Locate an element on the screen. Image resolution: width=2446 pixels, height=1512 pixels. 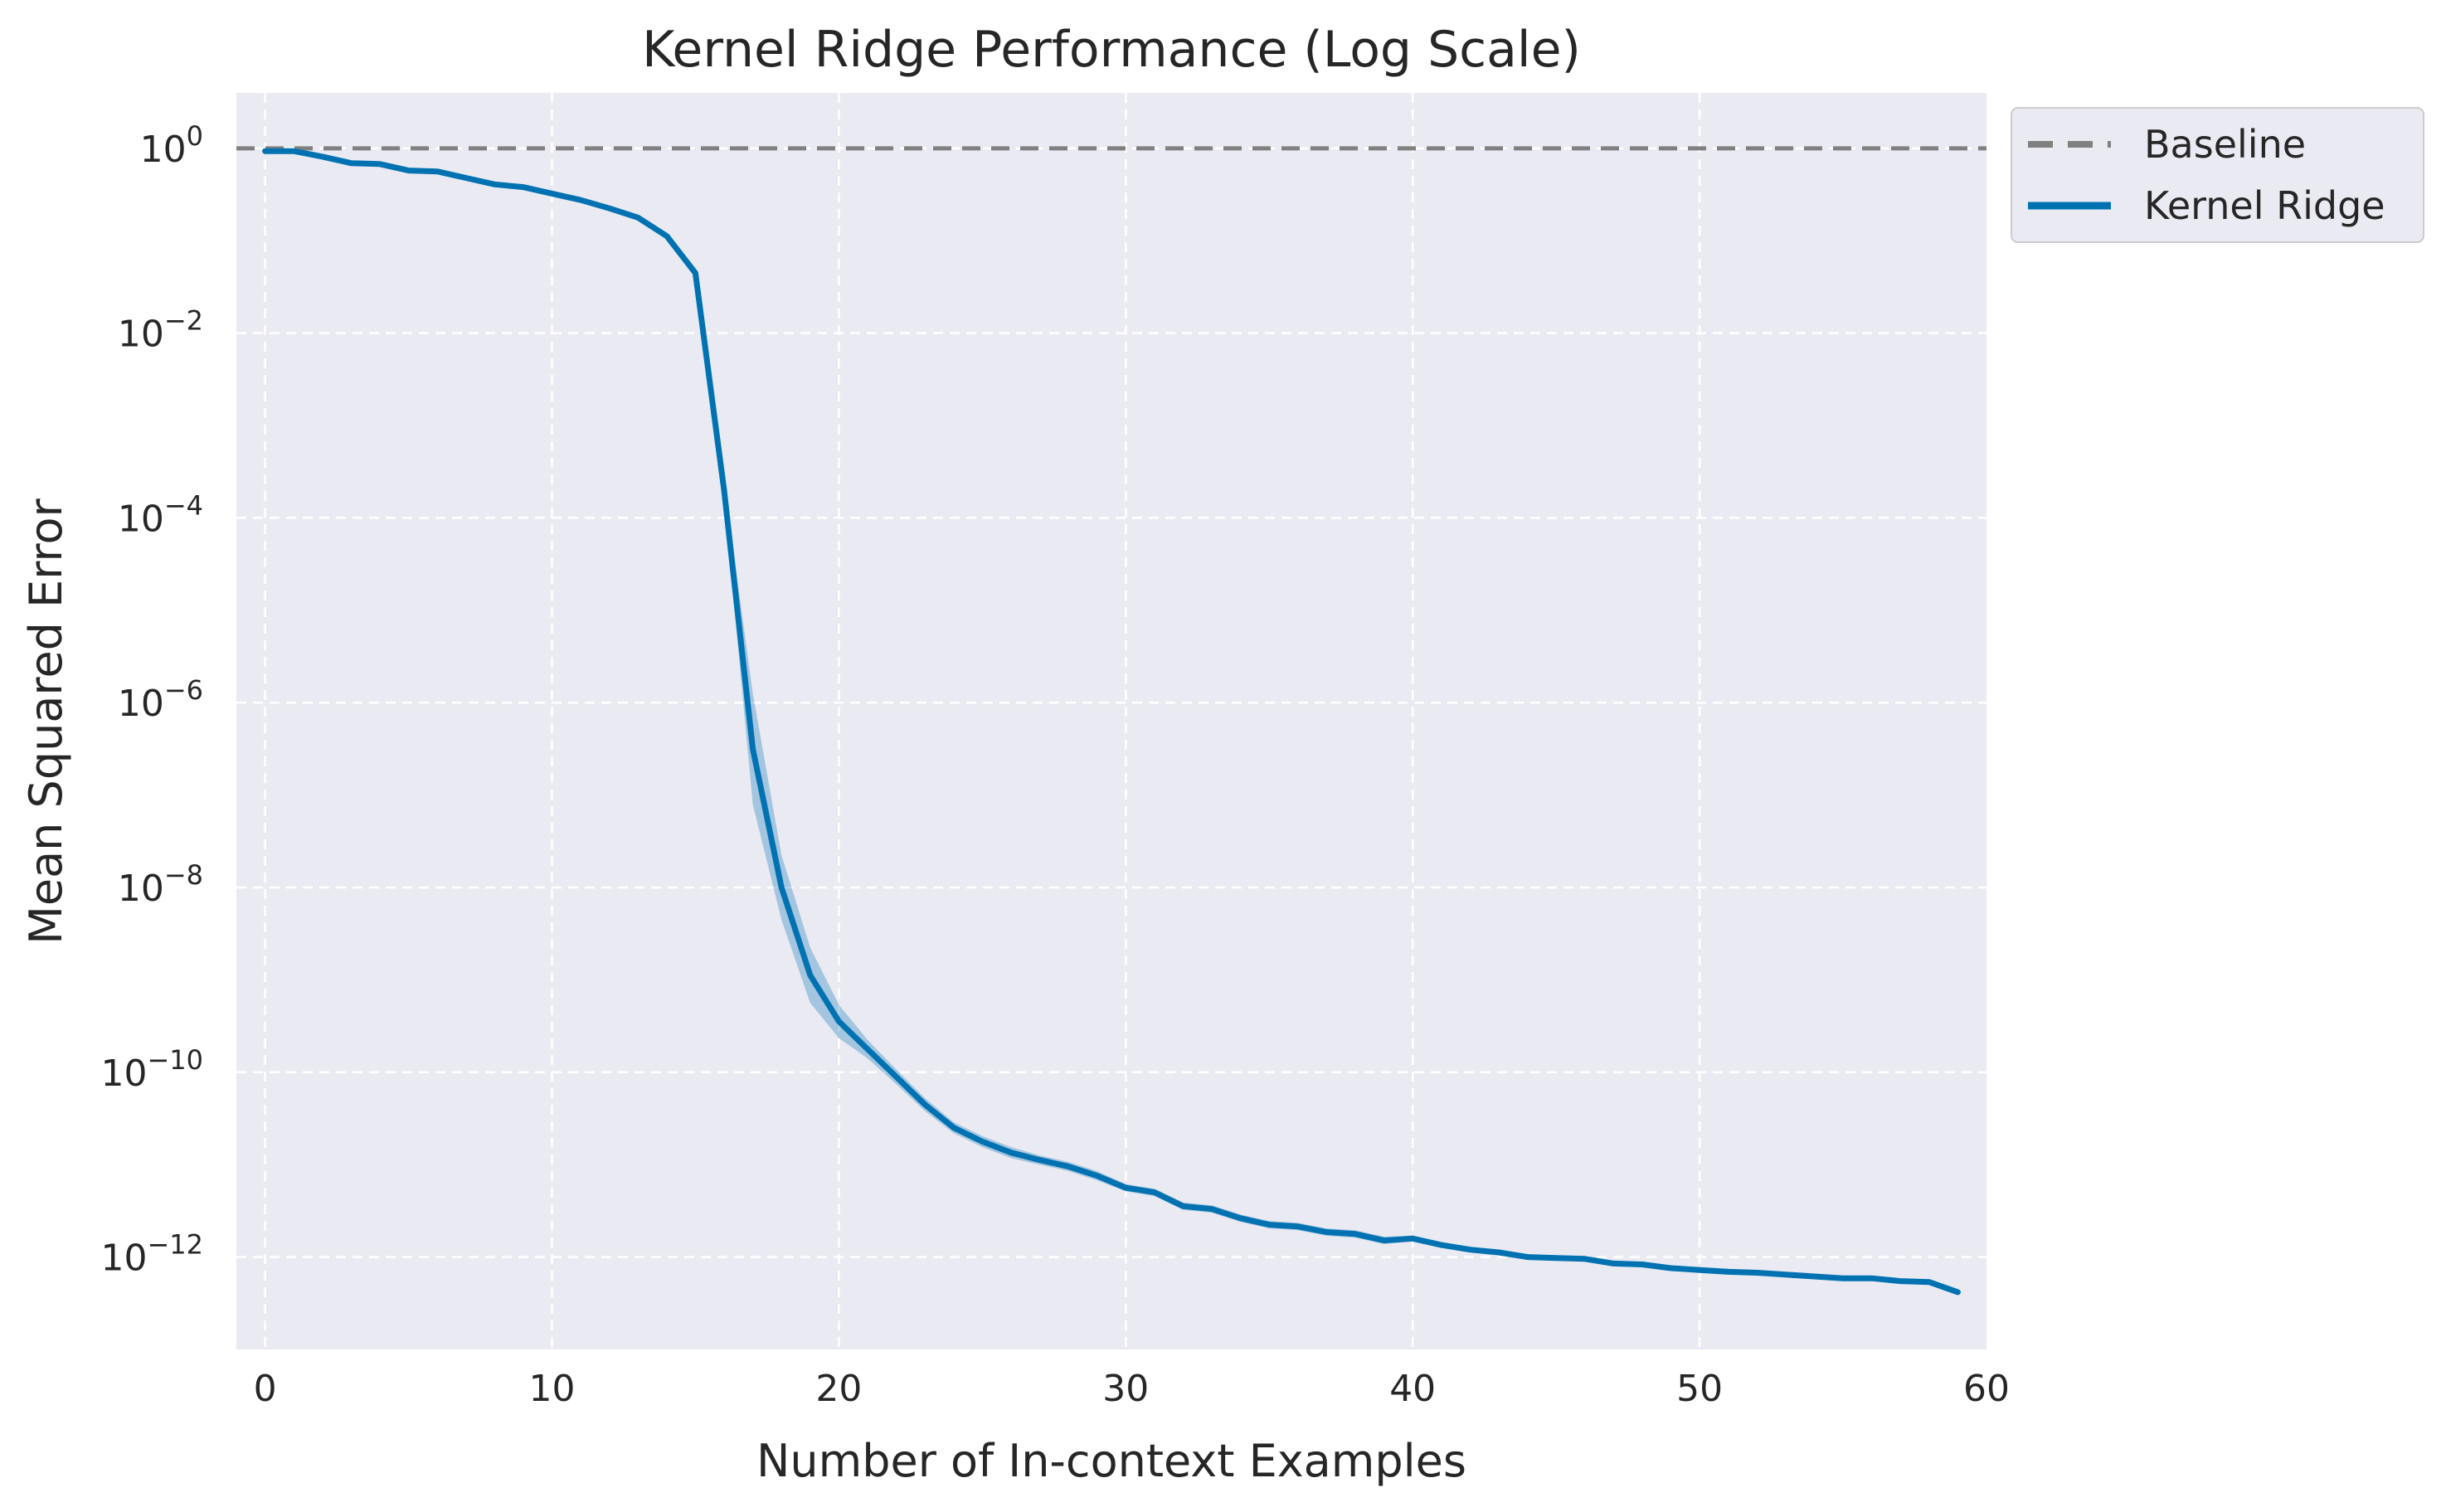
chart-title: Kernel Ridge Performance (Log Scale) is located at coordinates (1111, 50).